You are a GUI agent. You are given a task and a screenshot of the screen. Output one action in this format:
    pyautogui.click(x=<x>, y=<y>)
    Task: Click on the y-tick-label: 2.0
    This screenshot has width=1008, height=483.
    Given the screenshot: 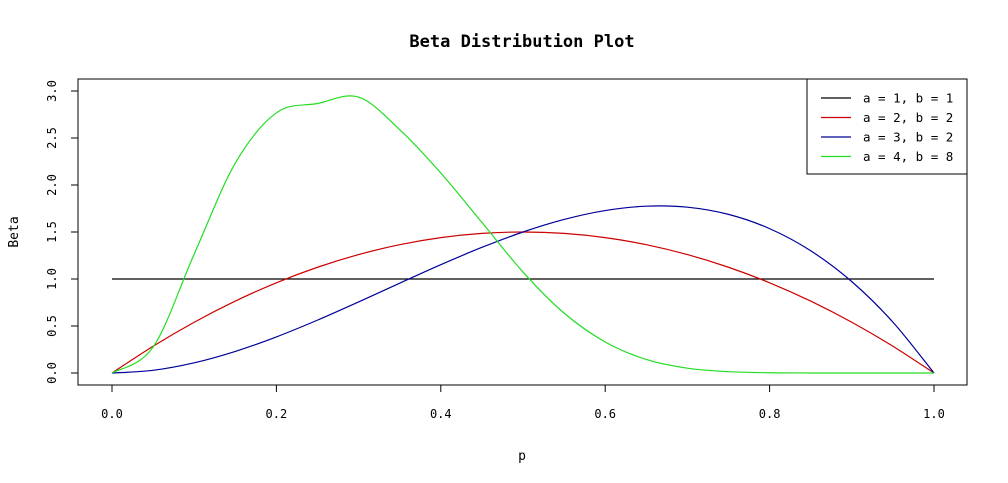 What is the action you would take?
    pyautogui.click(x=52, y=185)
    